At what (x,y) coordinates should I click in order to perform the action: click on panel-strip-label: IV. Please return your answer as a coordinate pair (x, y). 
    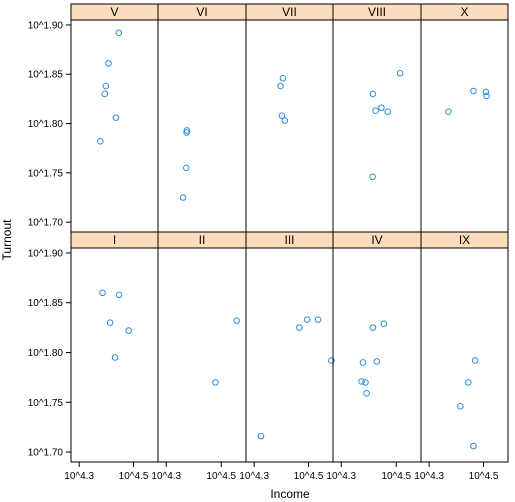
    Looking at the image, I should click on (376, 240).